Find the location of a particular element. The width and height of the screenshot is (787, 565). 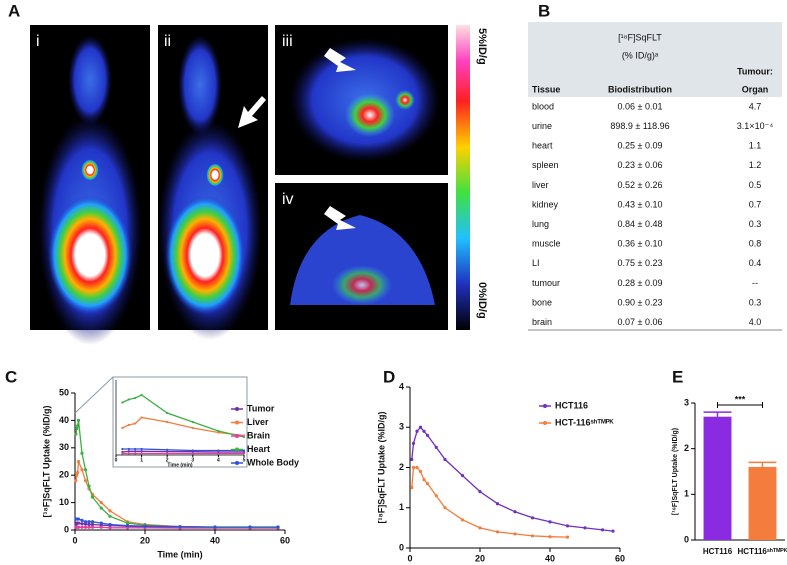

cell: 0.36 ± 0.10 is located at coordinates (640, 244).